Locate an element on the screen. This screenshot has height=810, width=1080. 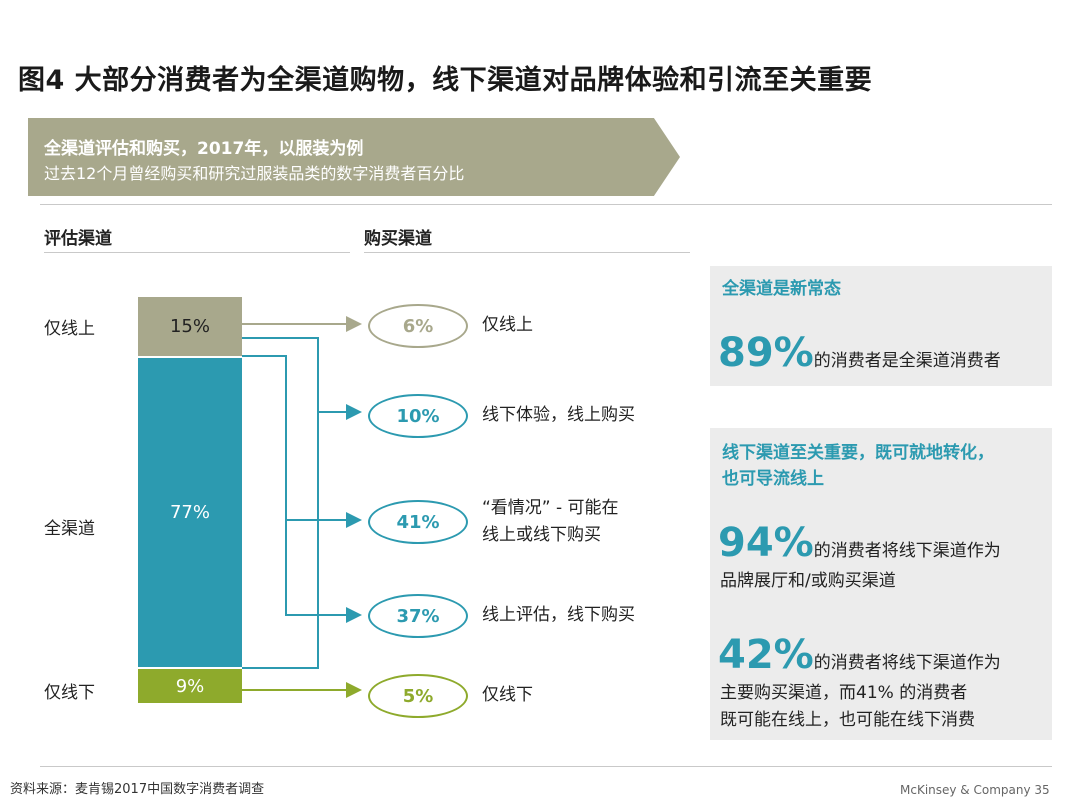
bar-segment-omnichannel: 77% is located at coordinates (190, 512).